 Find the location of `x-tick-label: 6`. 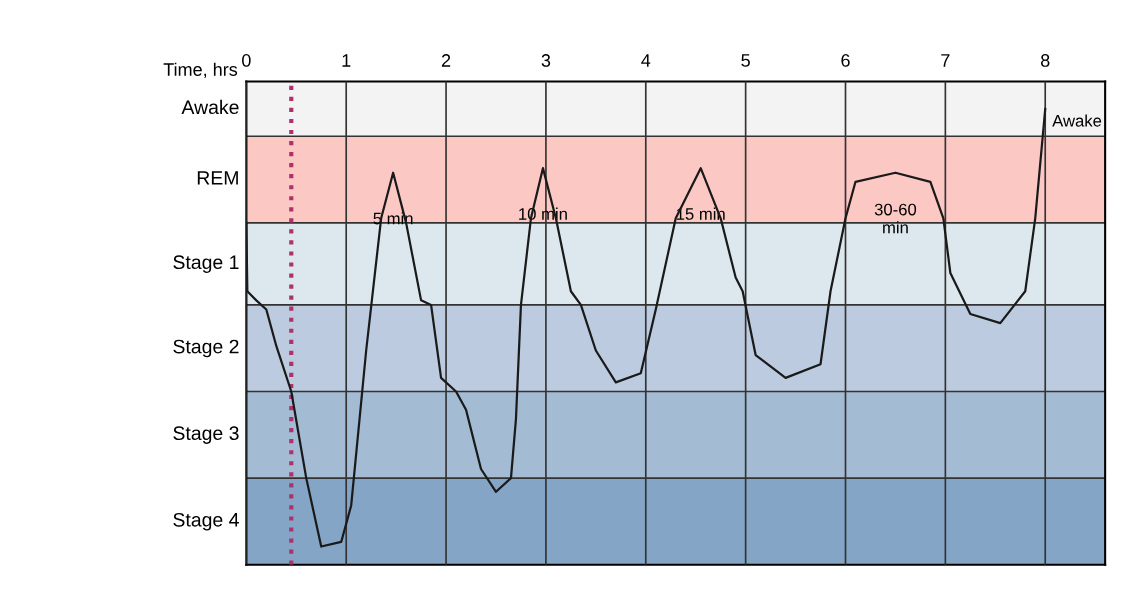

x-tick-label: 6 is located at coordinates (845, 60).